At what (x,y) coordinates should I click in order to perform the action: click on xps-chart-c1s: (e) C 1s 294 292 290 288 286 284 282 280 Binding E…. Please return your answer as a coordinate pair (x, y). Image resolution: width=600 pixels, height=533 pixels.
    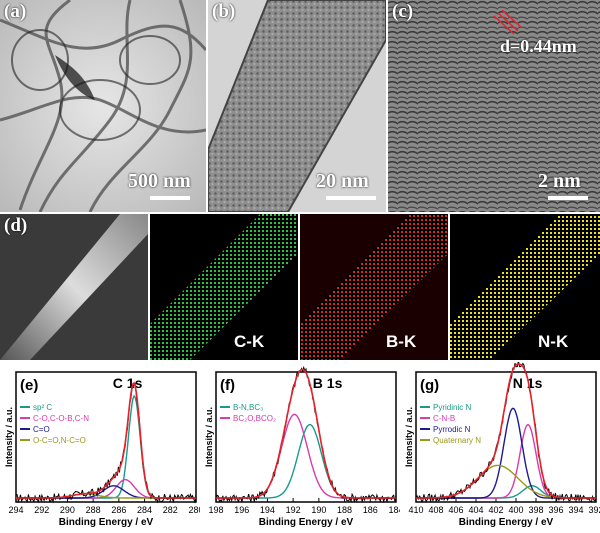
    Looking at the image, I should click on (102, 445).